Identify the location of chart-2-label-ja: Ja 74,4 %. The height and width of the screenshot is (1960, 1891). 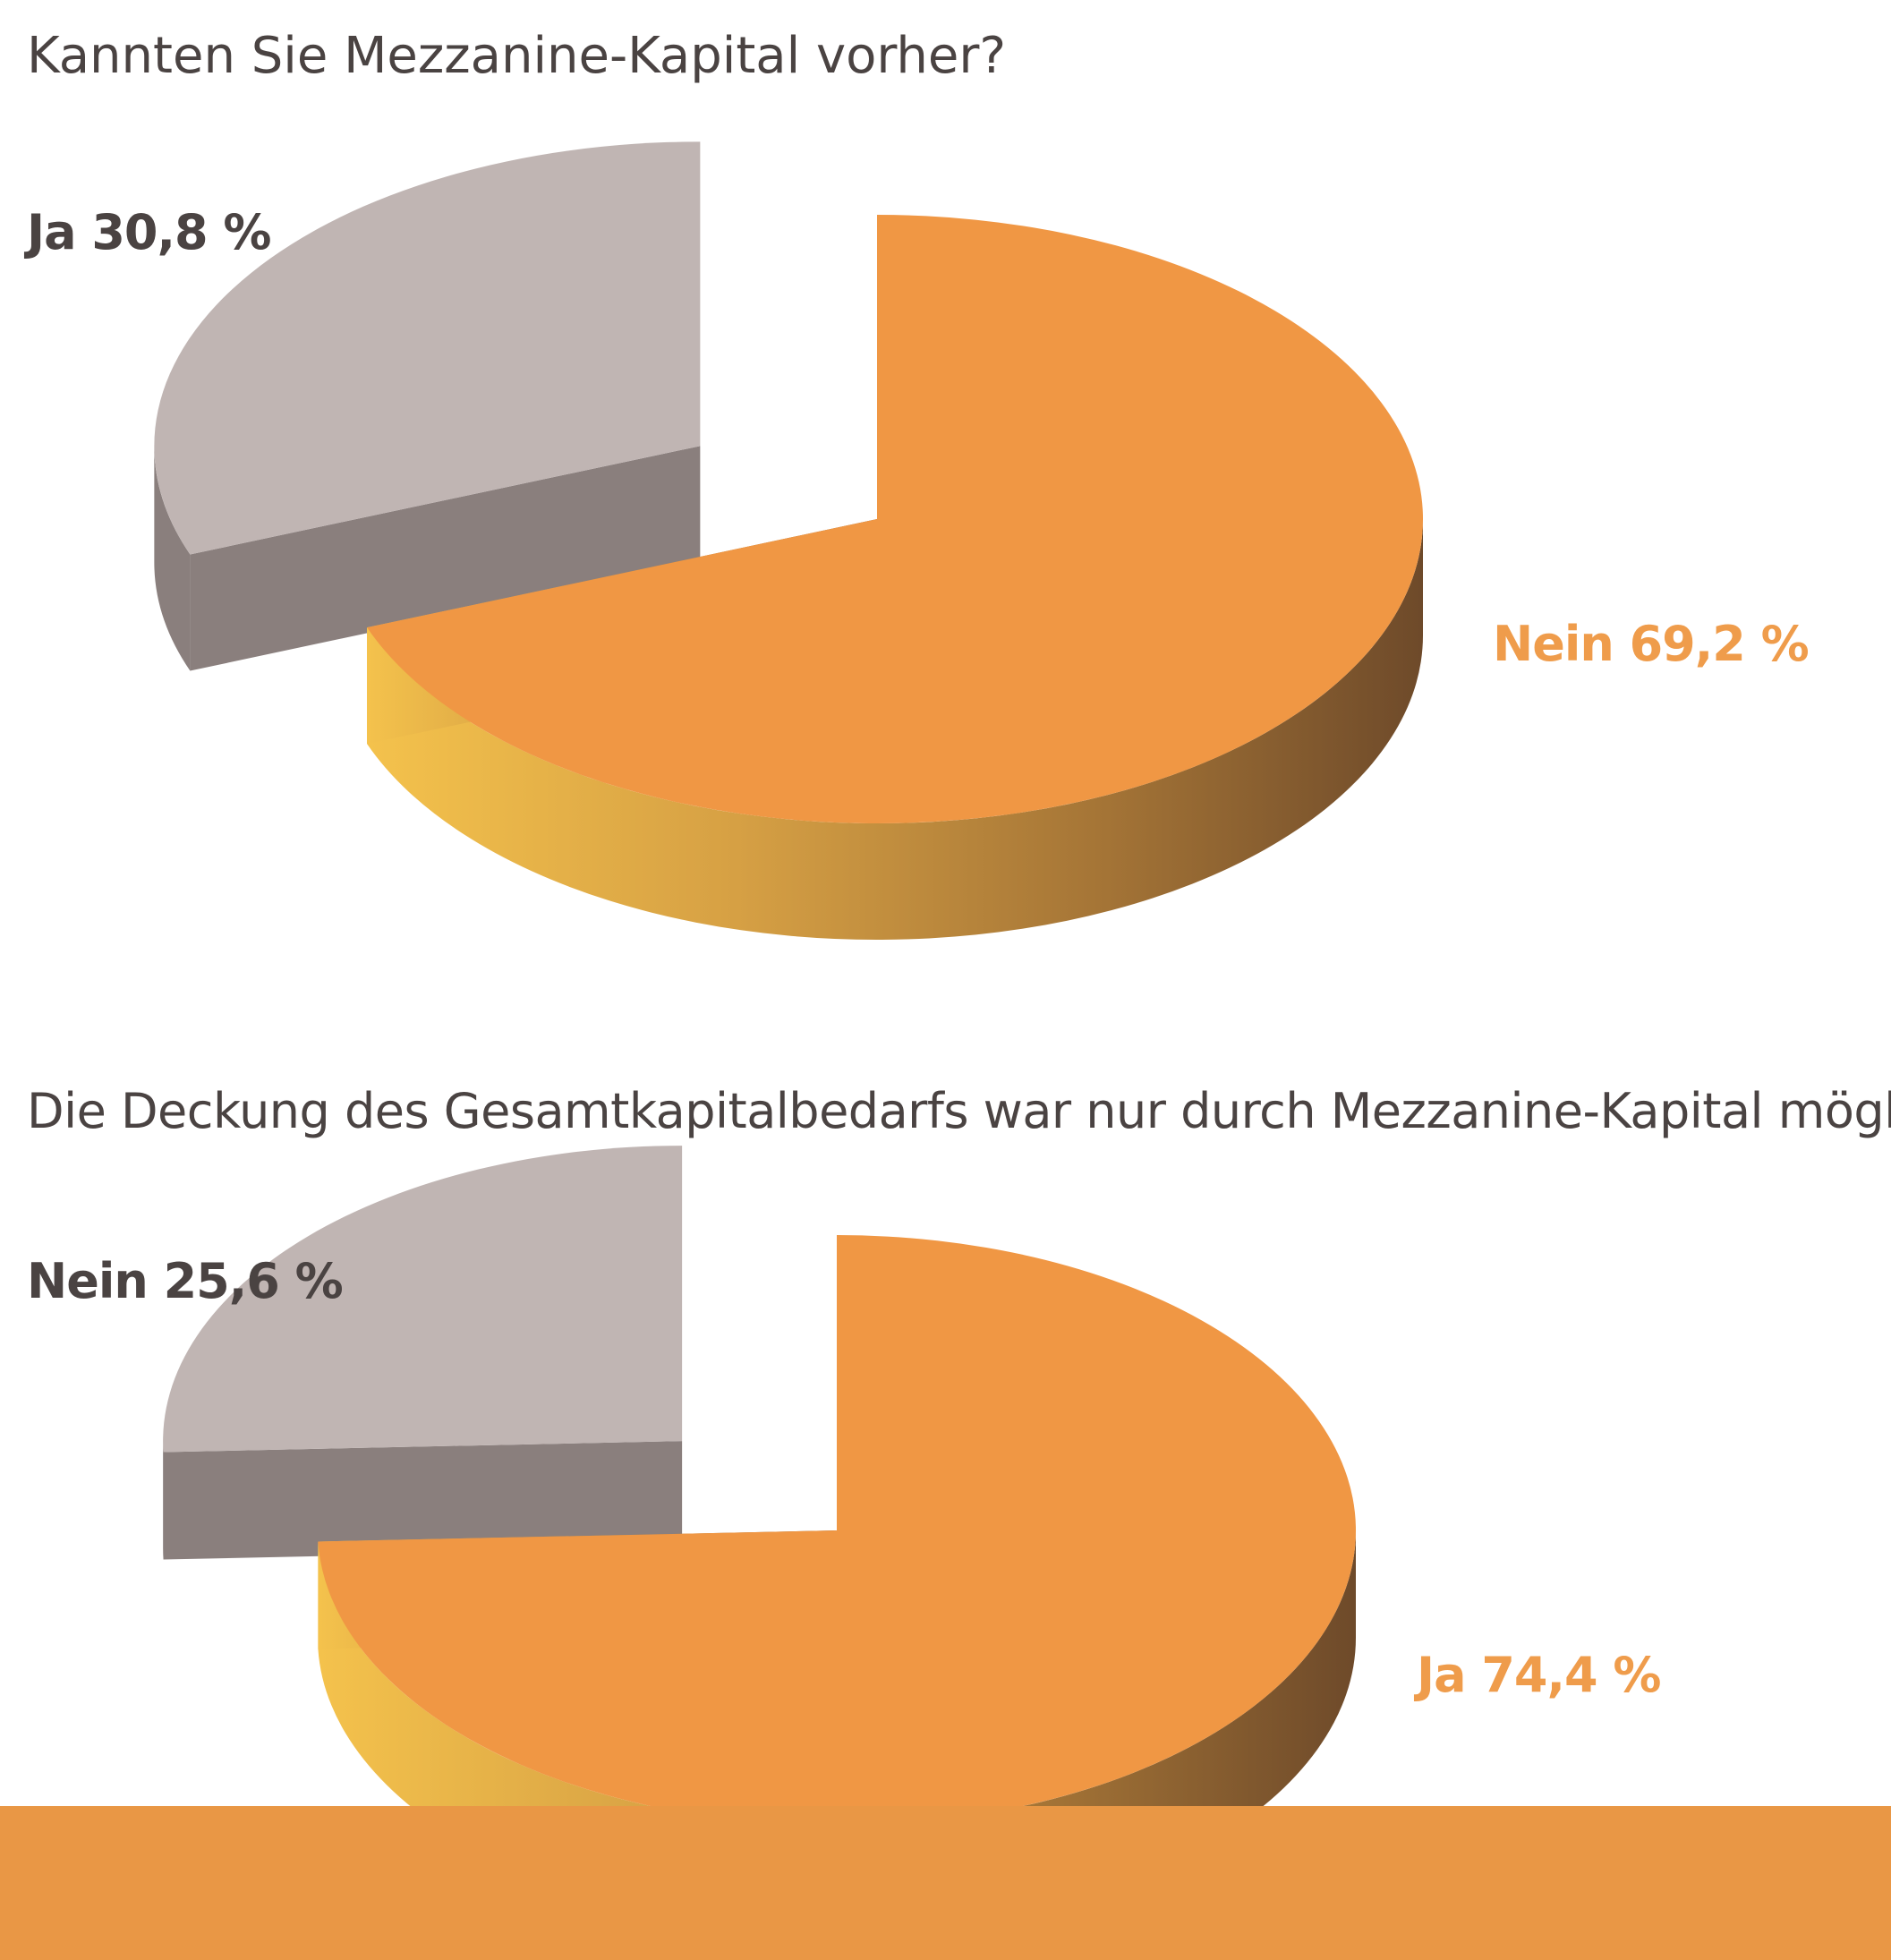
(1539, 1675).